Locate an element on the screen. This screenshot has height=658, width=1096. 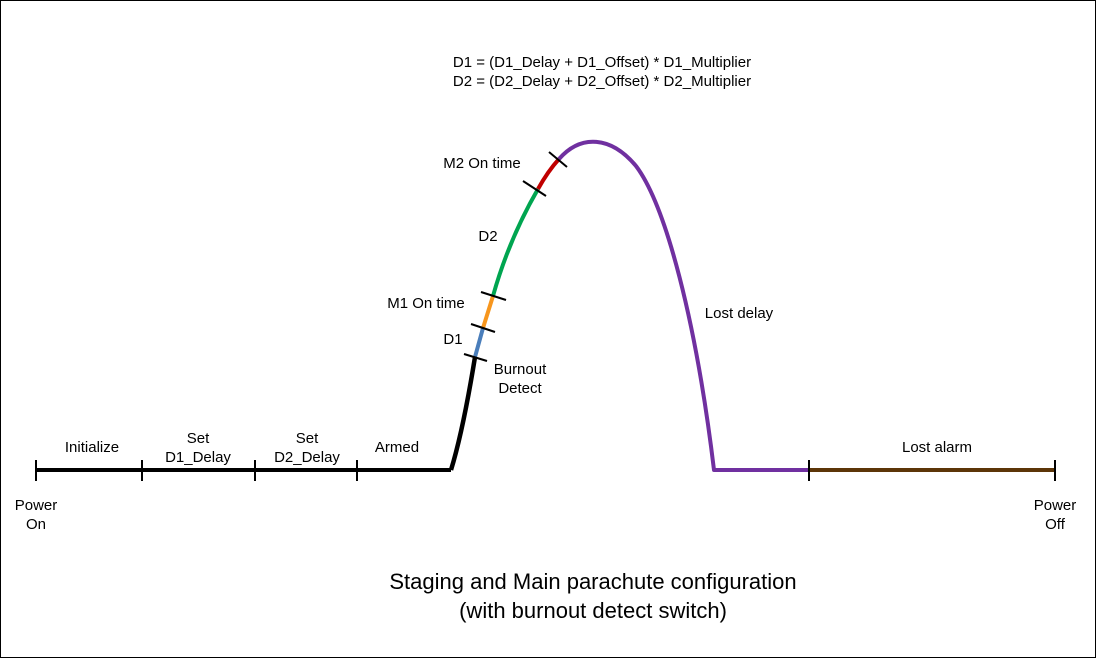
caption-subtitle: (with burnout detect switch) is located at coordinates (593, 610).